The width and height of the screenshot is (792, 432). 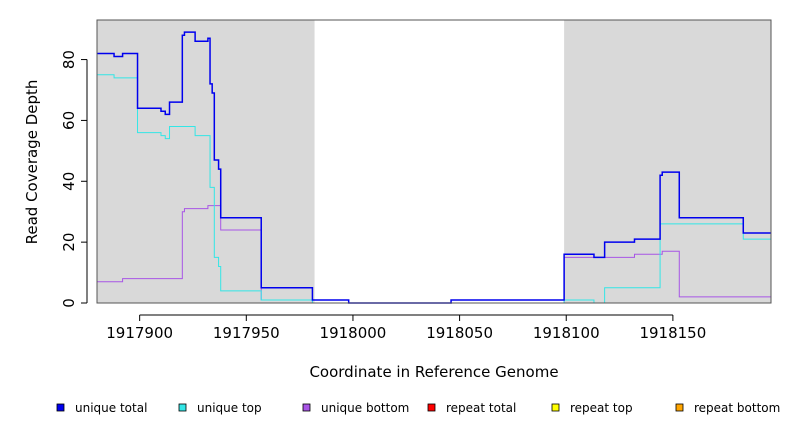 What do you see at coordinates (555, 407) in the screenshot?
I see `legend-swatch-repeat-top` at bounding box center [555, 407].